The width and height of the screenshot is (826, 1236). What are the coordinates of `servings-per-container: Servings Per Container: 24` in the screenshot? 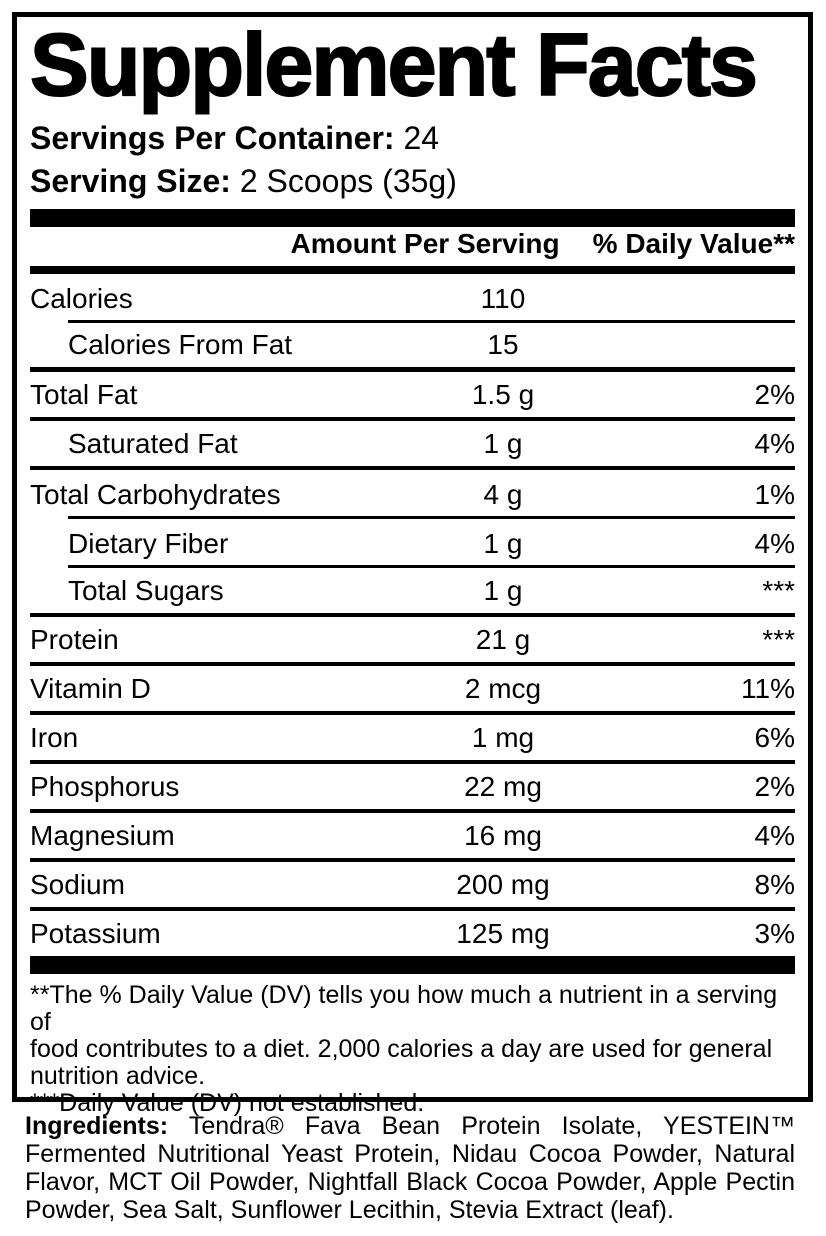 It's located at (412, 138).